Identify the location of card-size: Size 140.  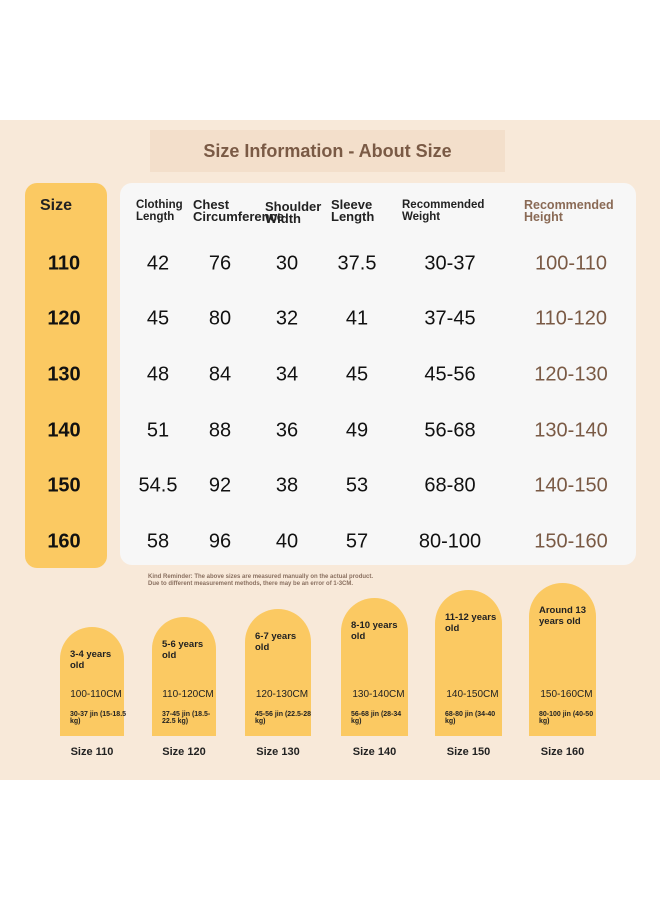
(374, 752).